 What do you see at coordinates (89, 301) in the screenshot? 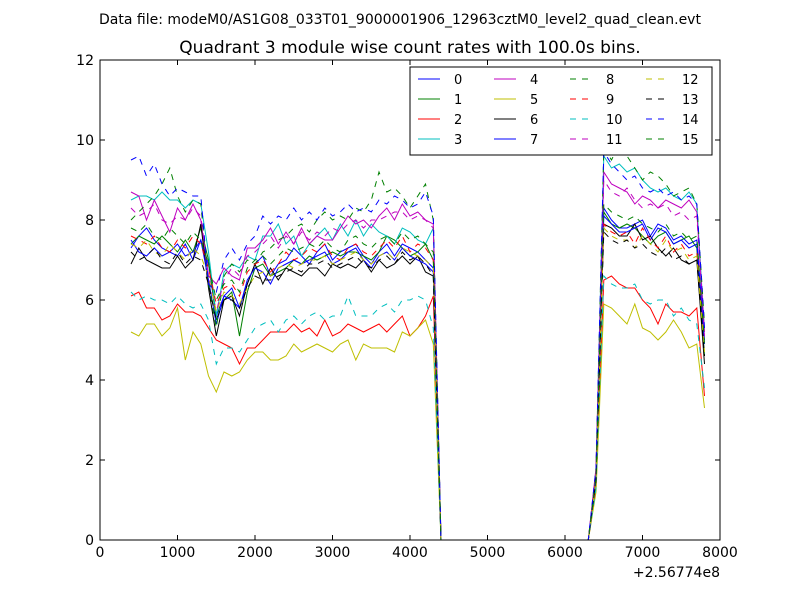
I see `y-tick-label: 6` at bounding box center [89, 301].